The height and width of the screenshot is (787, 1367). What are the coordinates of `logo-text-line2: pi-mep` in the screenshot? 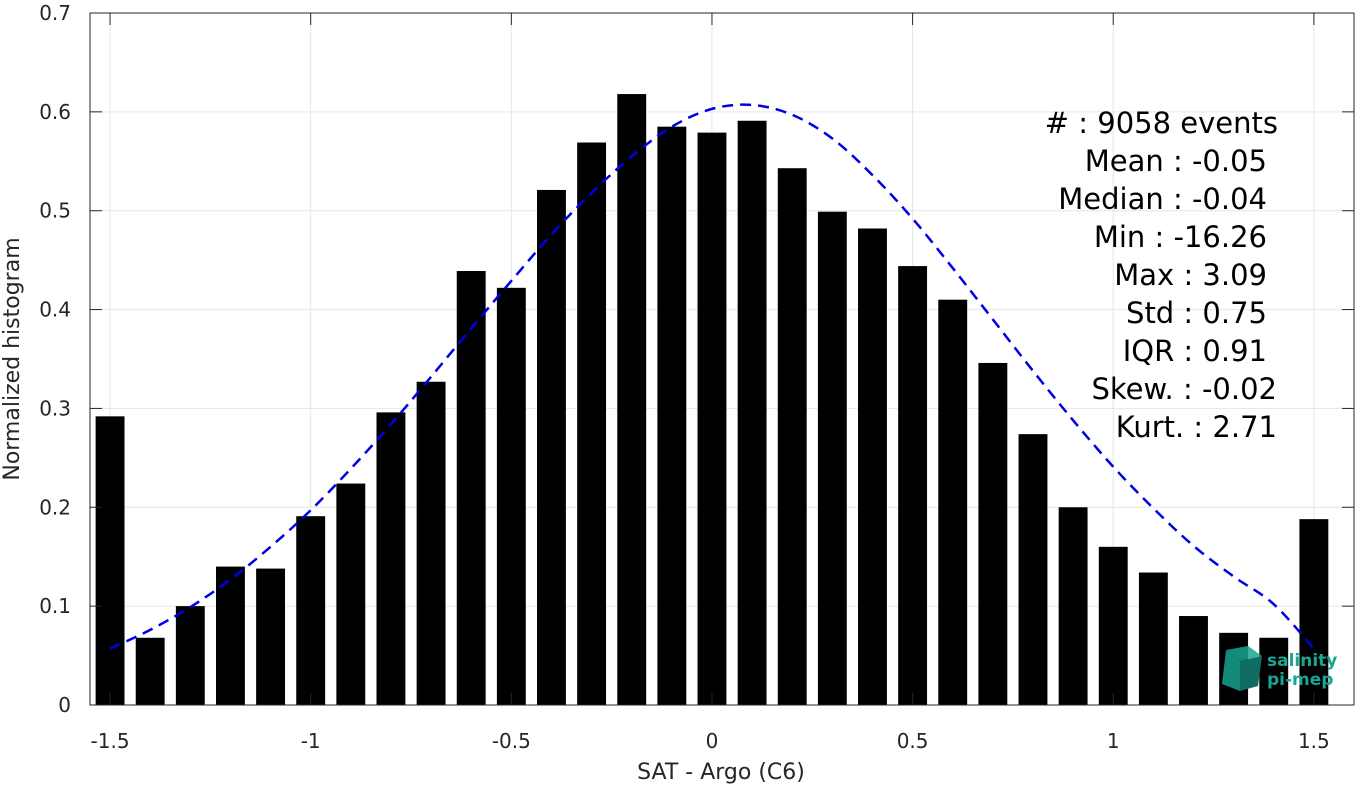 It's located at (1300, 680).